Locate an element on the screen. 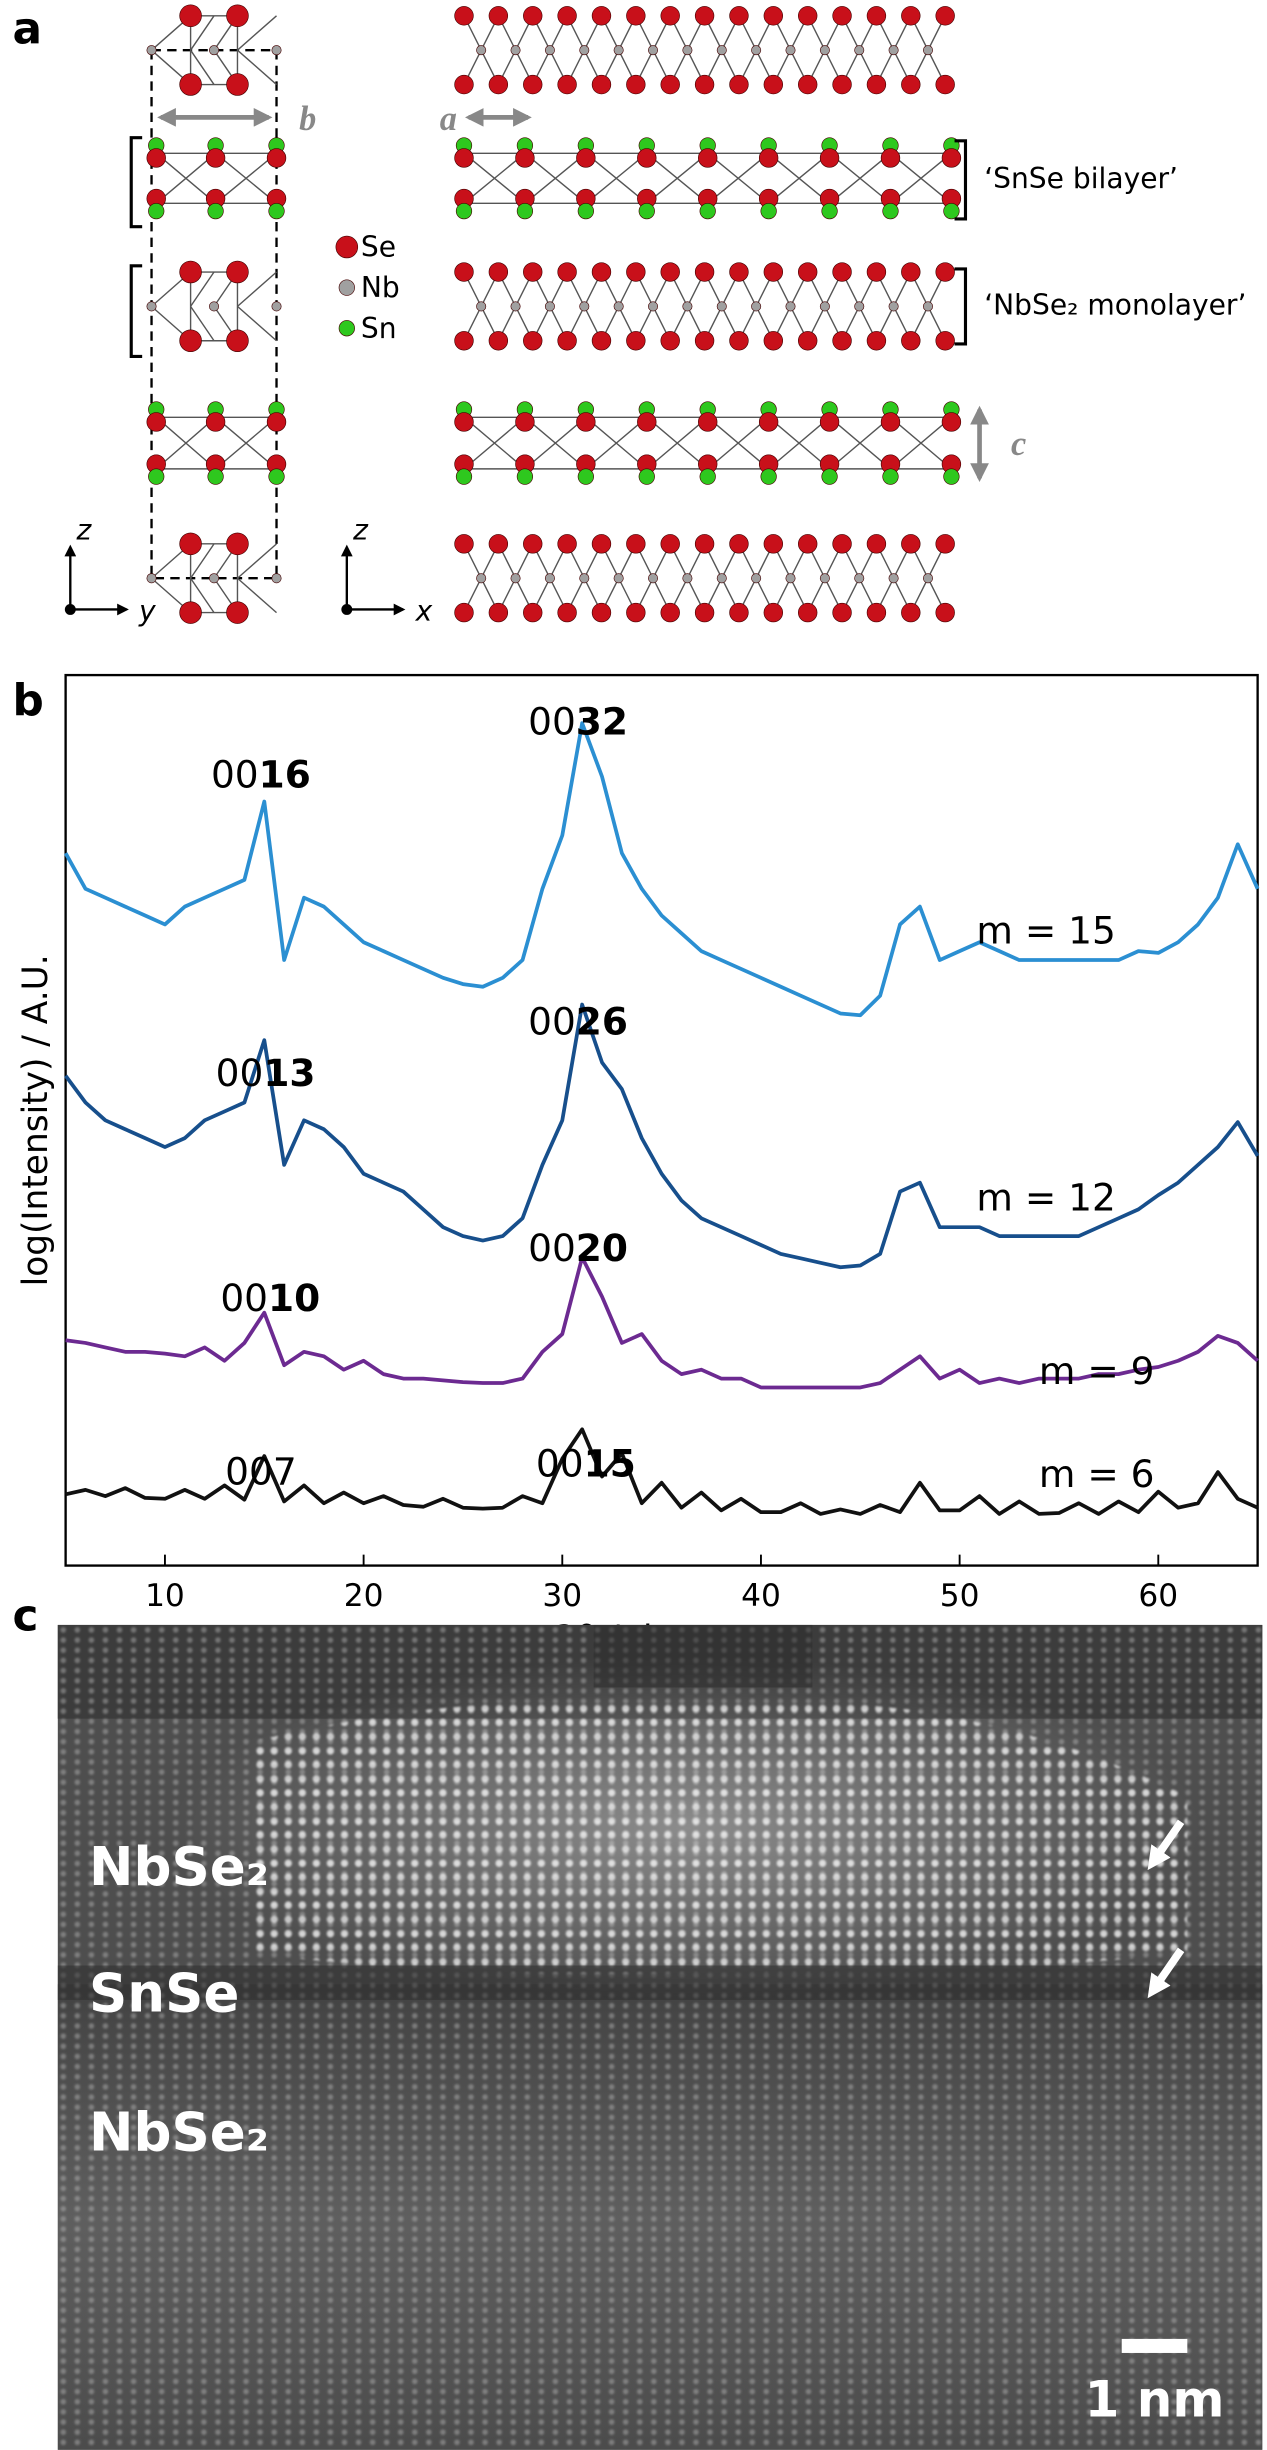 The height and width of the screenshot is (2450, 1267). data-line is located at coordinates (662, 1136).